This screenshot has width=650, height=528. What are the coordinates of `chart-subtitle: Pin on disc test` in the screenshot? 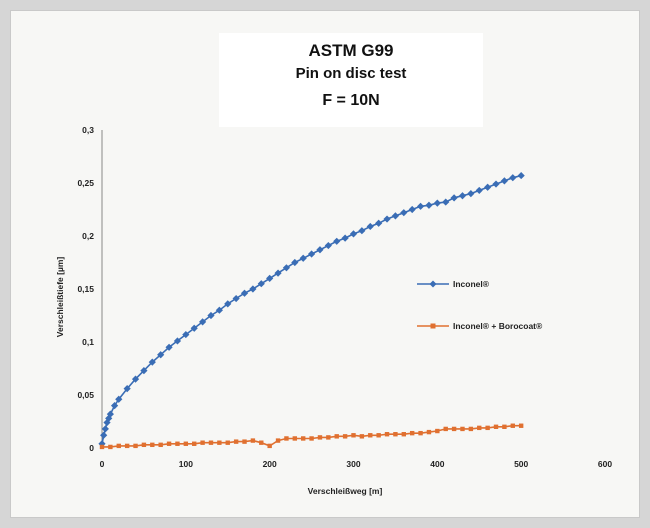 It's located at (351, 73).